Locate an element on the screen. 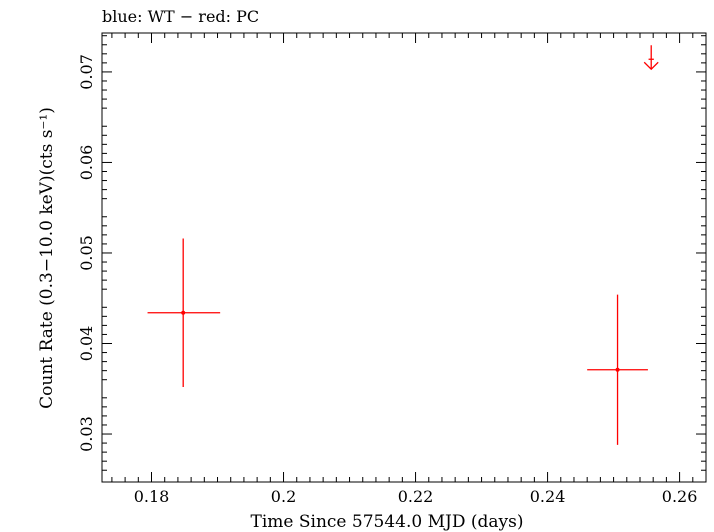 The width and height of the screenshot is (714, 532). x-tick-label: 0.2 is located at coordinates (283, 496).